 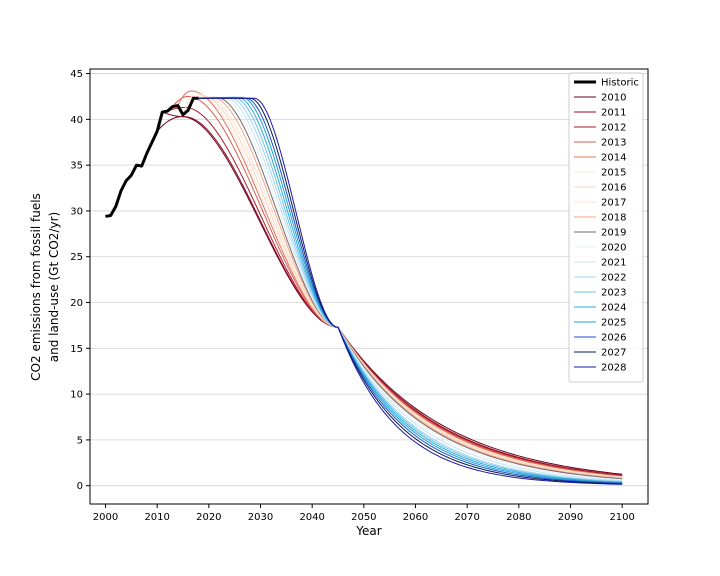 I want to click on x-tick-label: 2060, so click(x=415, y=517).